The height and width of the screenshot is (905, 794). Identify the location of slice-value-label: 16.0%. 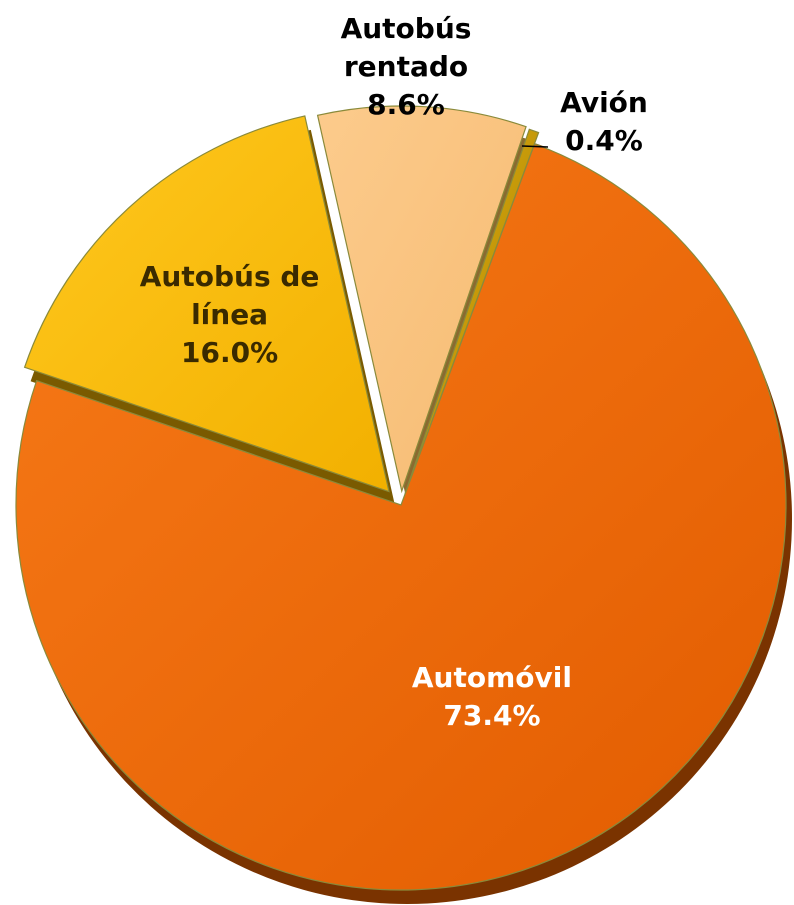
(229, 352).